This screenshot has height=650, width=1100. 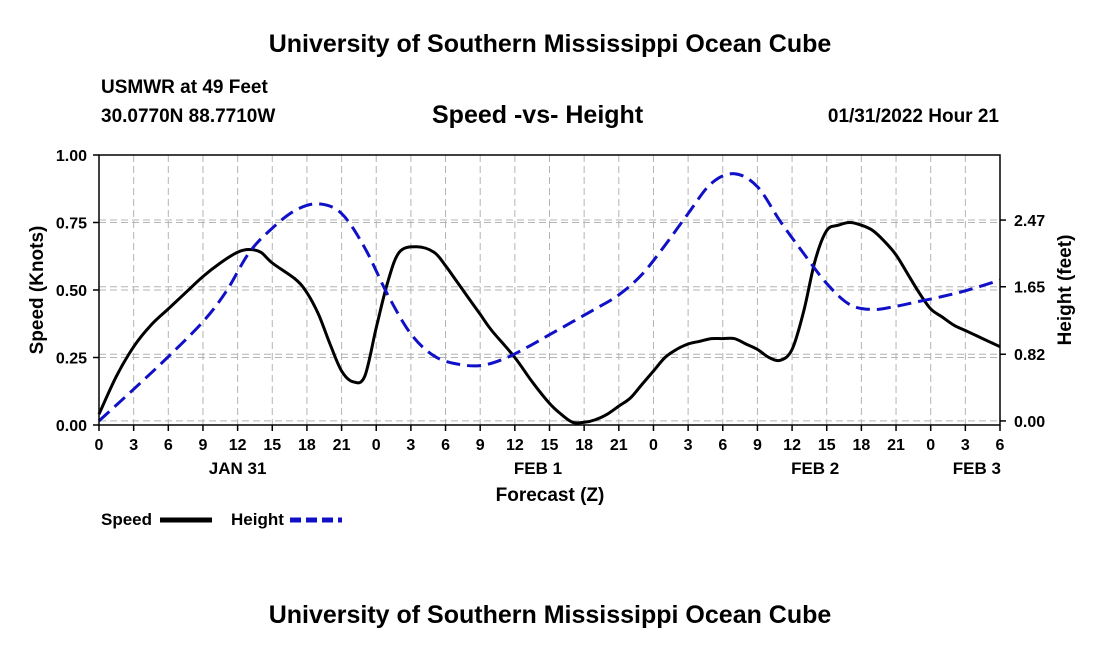 I want to click on legend-label-height: Height, so click(x=257, y=519).